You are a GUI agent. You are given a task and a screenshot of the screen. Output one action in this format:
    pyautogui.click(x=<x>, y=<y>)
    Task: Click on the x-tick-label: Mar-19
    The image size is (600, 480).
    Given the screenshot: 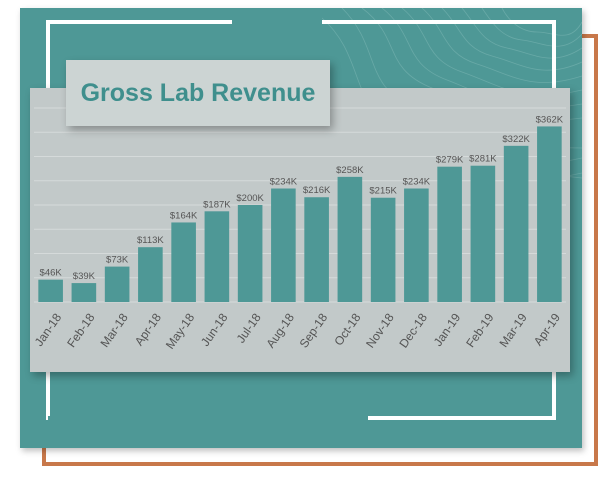 What is the action you would take?
    pyautogui.click(x=513, y=329)
    